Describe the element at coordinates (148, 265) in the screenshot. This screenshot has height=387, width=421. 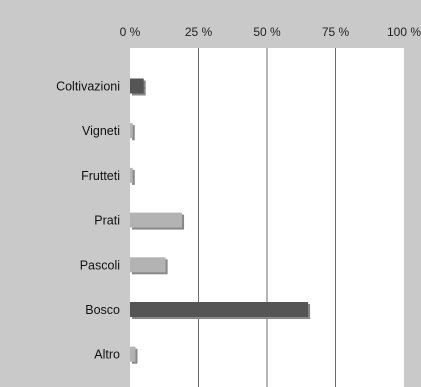
I see `bar-pascoli` at that location.